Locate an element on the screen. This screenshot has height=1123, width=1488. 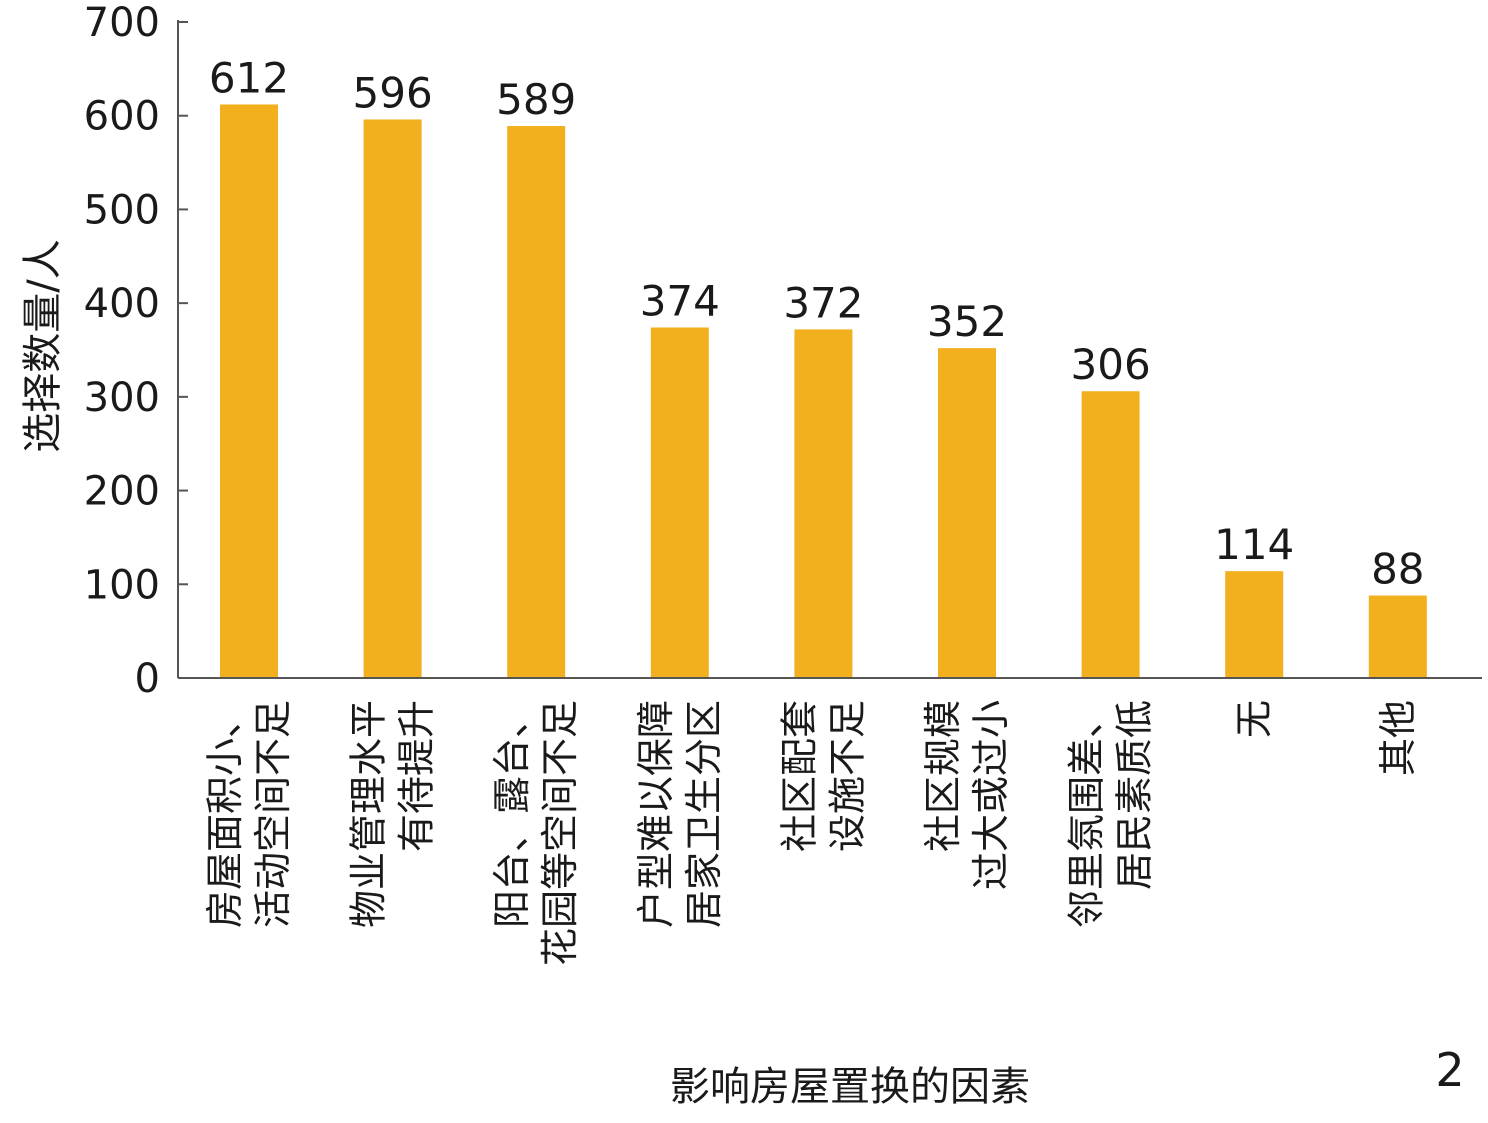
category-label: 社区规模 is located at coordinates (943, 776).